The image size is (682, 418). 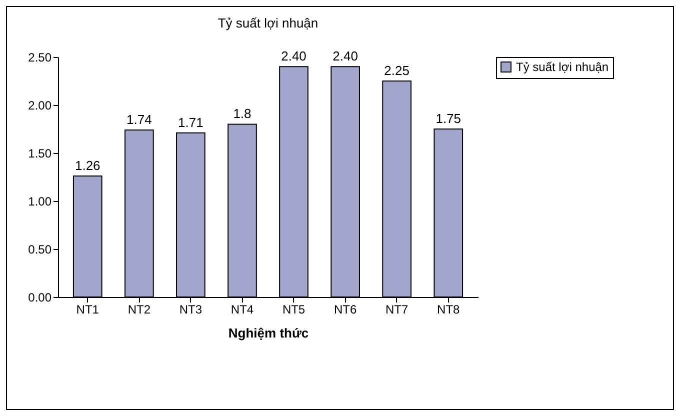 I want to click on x-tick-label: NT3, so click(x=190, y=309).